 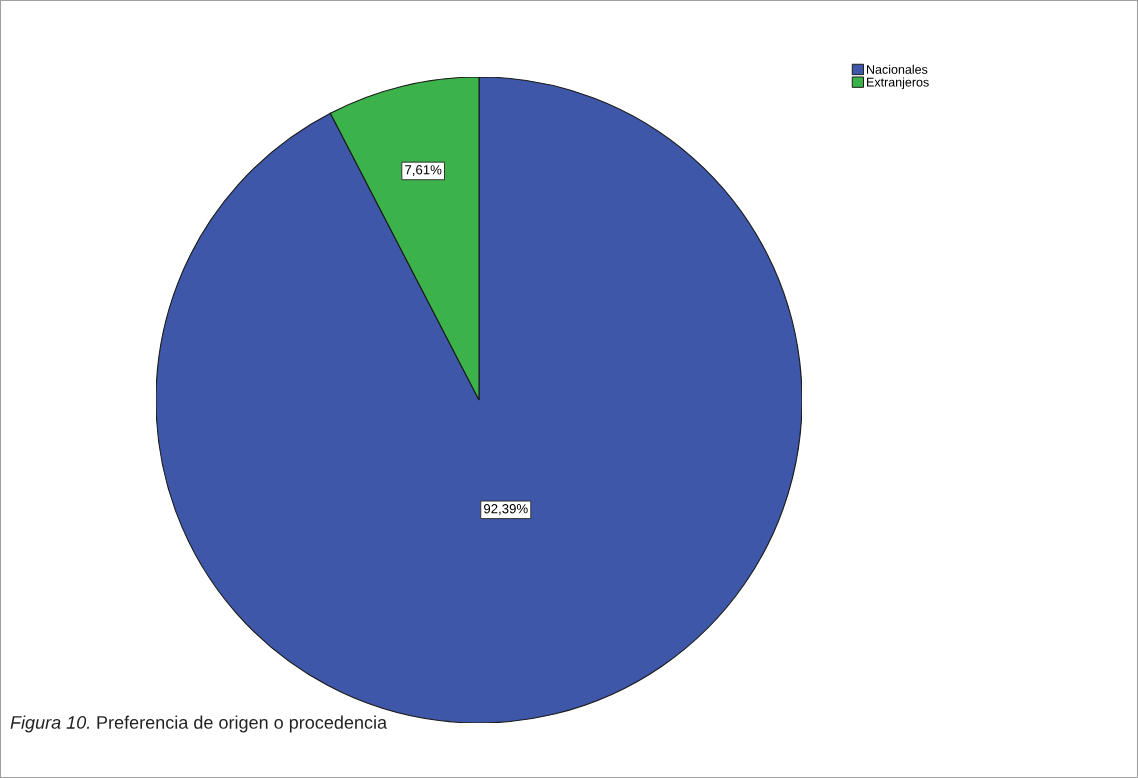 What do you see at coordinates (242, 724) in the screenshot?
I see `text: Preferencia de origen o procedencia` at bounding box center [242, 724].